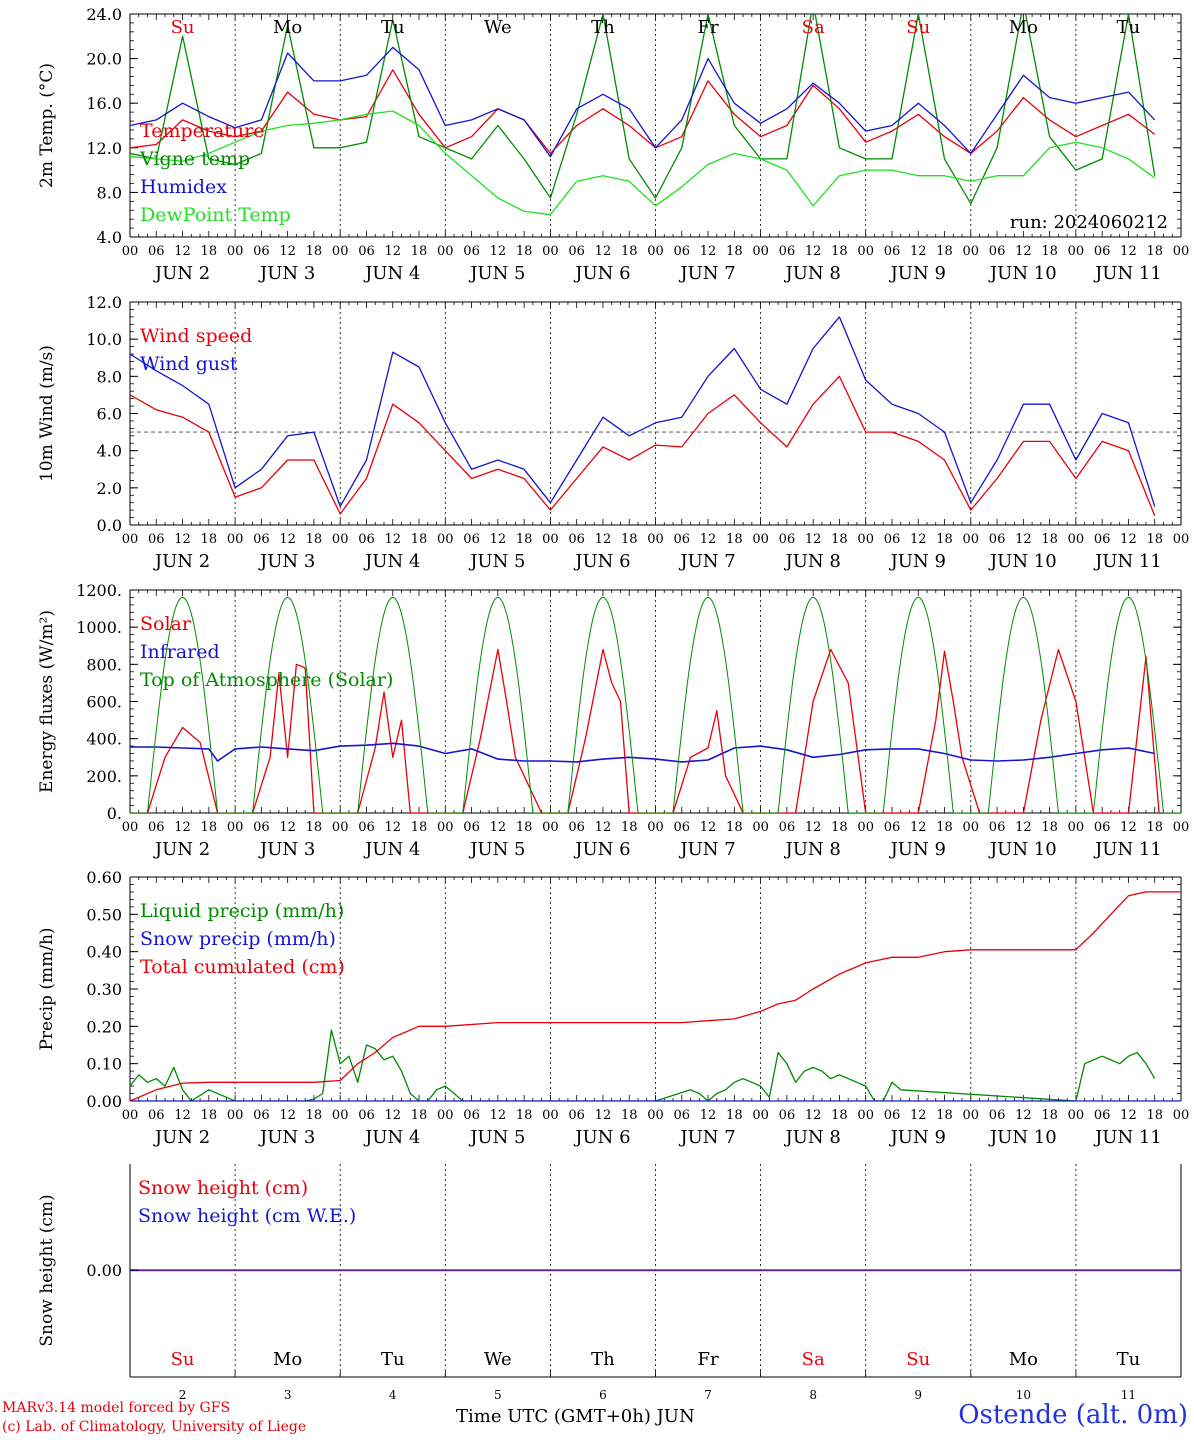  Describe the element at coordinates (109, 451) in the screenshot. I see `y-tick-label: 4.0` at that location.